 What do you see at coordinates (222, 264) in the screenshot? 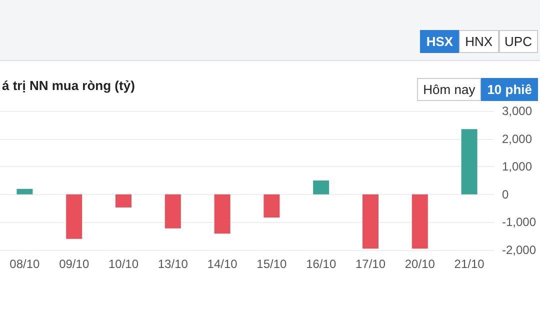
I see `x-tick-label: 14/10` at bounding box center [222, 264].